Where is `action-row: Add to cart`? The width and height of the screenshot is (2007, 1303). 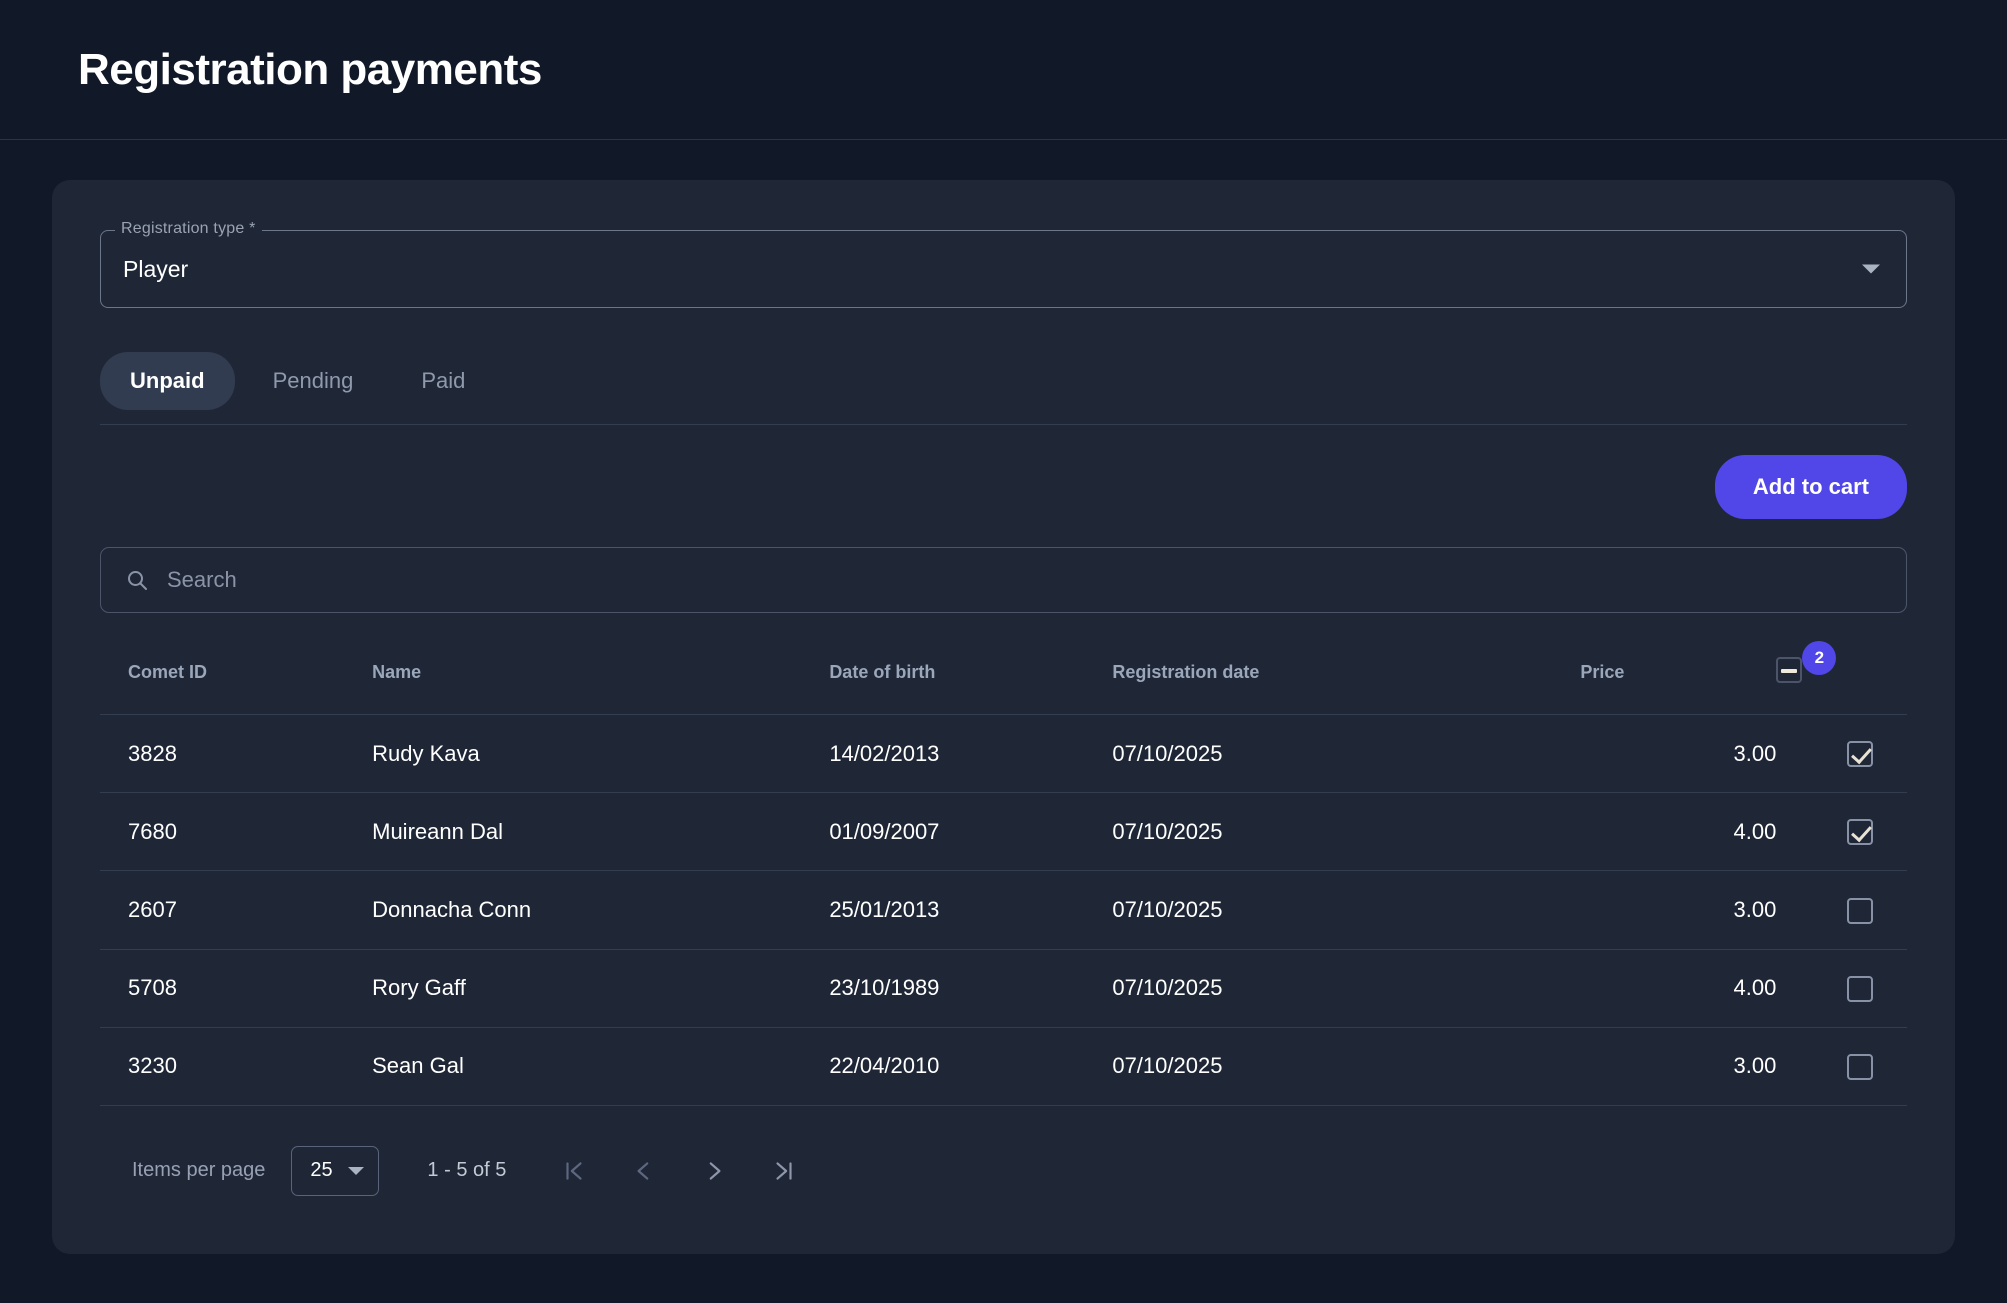 action-row: Add to cart is located at coordinates (1003, 487).